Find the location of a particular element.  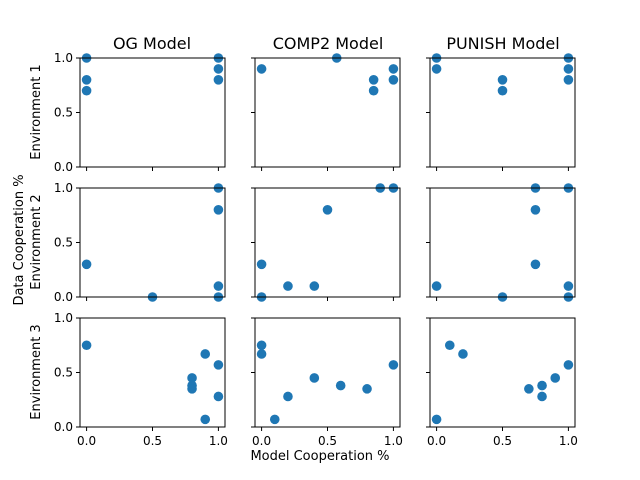

y-tick-label-environment-3-og-model-1: 0.5 is located at coordinates (63, 373).